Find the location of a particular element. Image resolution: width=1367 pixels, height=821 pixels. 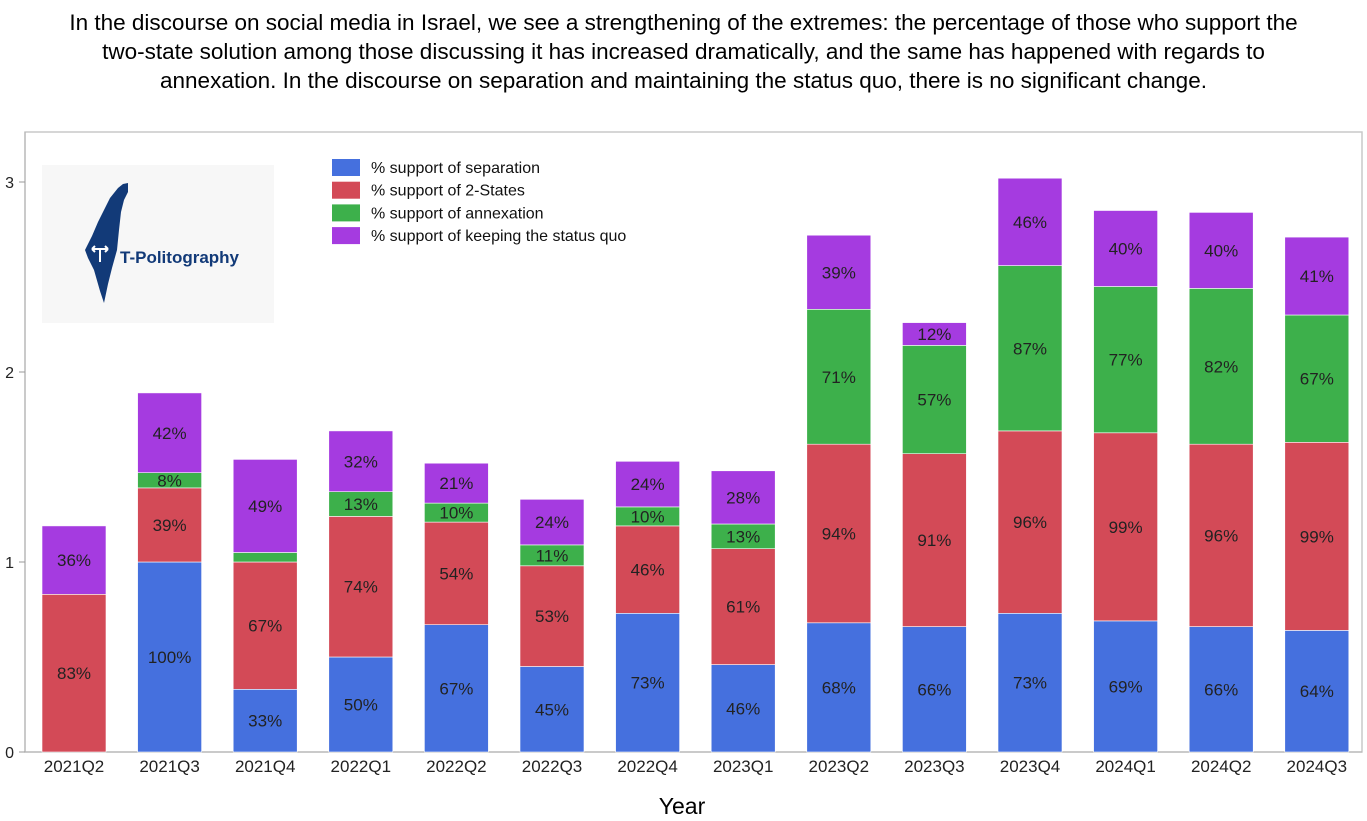

data-label-status_quo-2024Q2: 40% is located at coordinates (1221, 250).